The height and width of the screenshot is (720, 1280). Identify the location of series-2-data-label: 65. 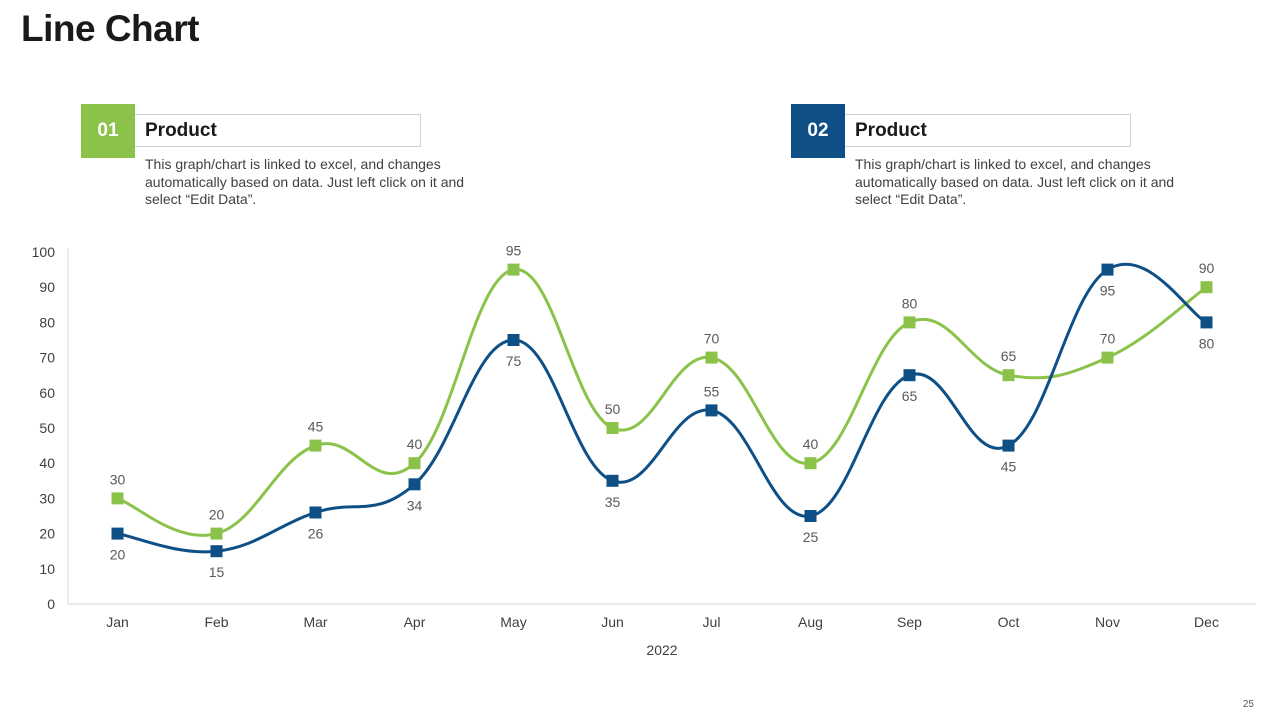
(910, 396).